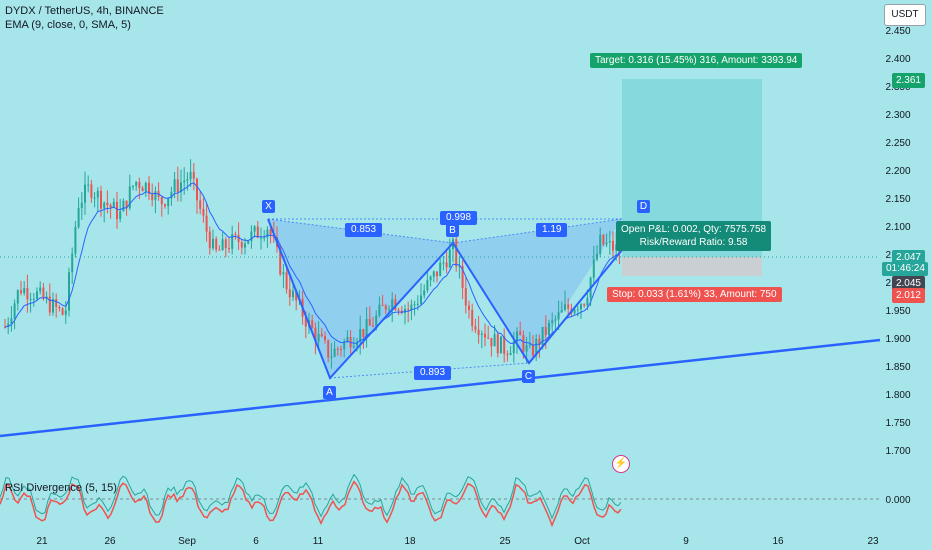 This screenshot has width=932, height=550. Describe the element at coordinates (537, 291) in the screenshot. I see `pattern-triangle-bcd` at that location.